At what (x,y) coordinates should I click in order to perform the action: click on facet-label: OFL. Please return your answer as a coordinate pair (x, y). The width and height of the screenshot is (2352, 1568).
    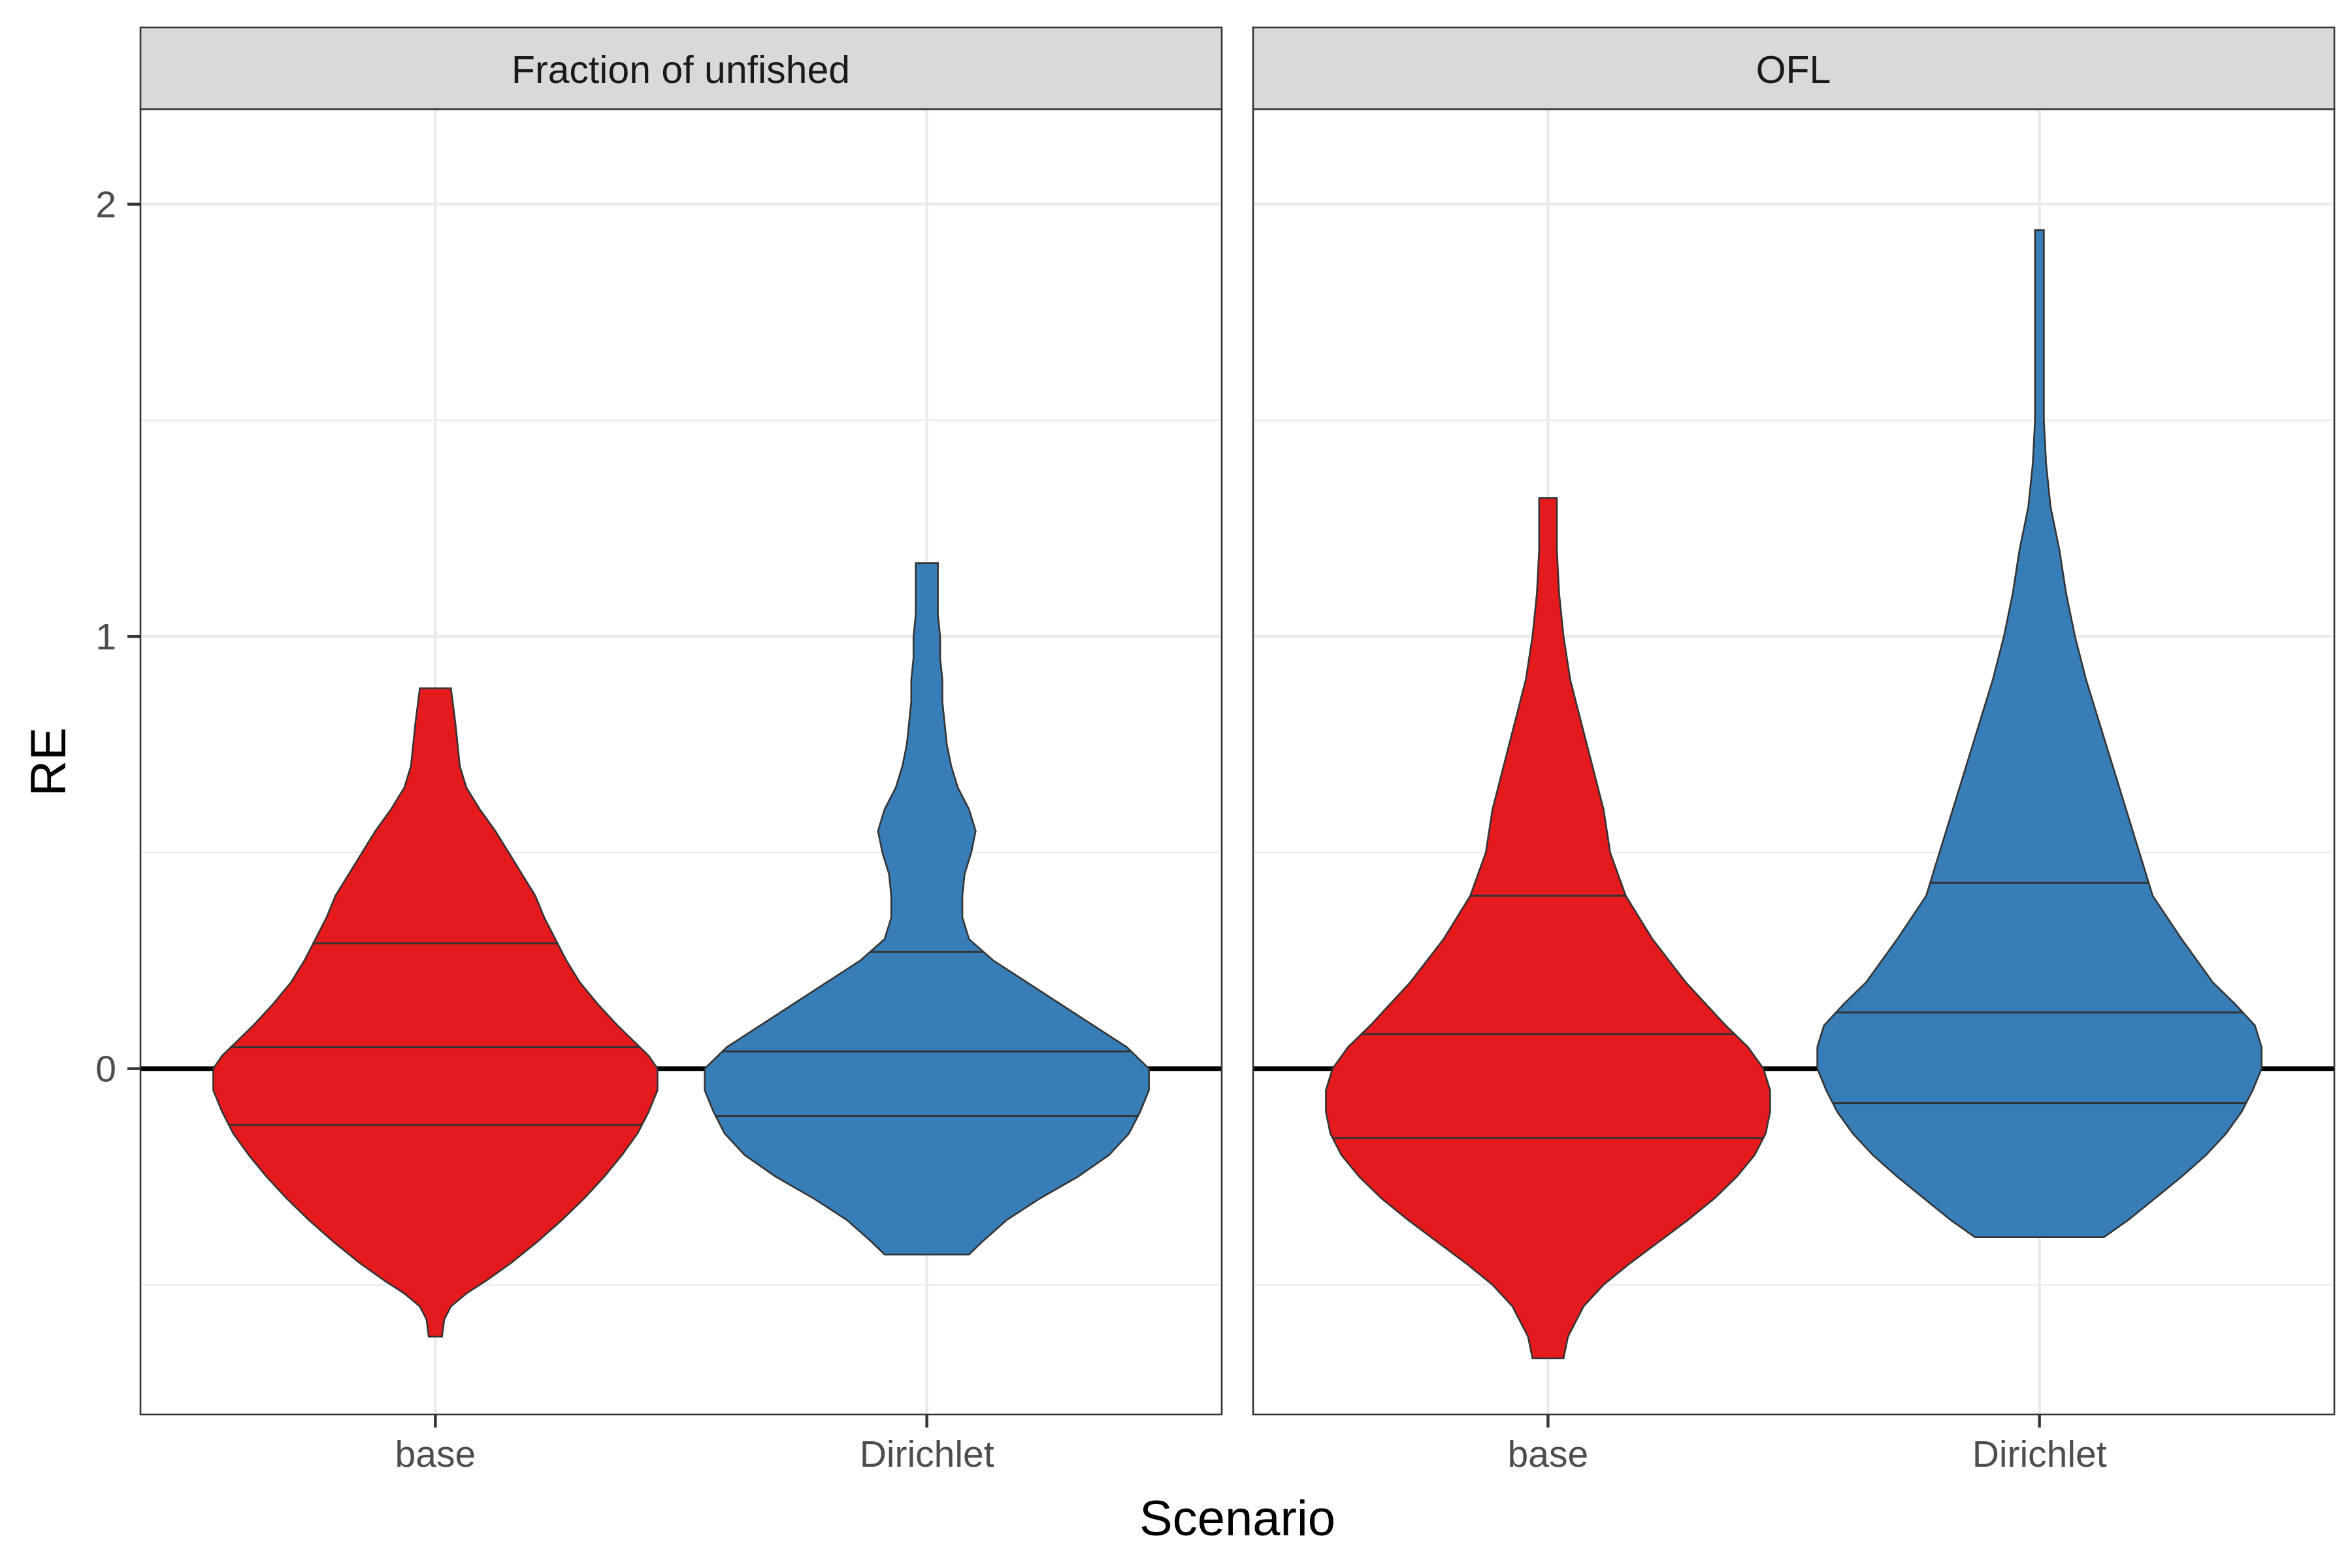
    Looking at the image, I should click on (1793, 69).